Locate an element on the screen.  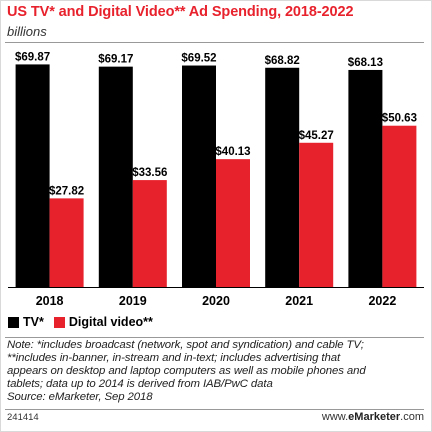
legend-item-tv: TV* is located at coordinates (26, 322).